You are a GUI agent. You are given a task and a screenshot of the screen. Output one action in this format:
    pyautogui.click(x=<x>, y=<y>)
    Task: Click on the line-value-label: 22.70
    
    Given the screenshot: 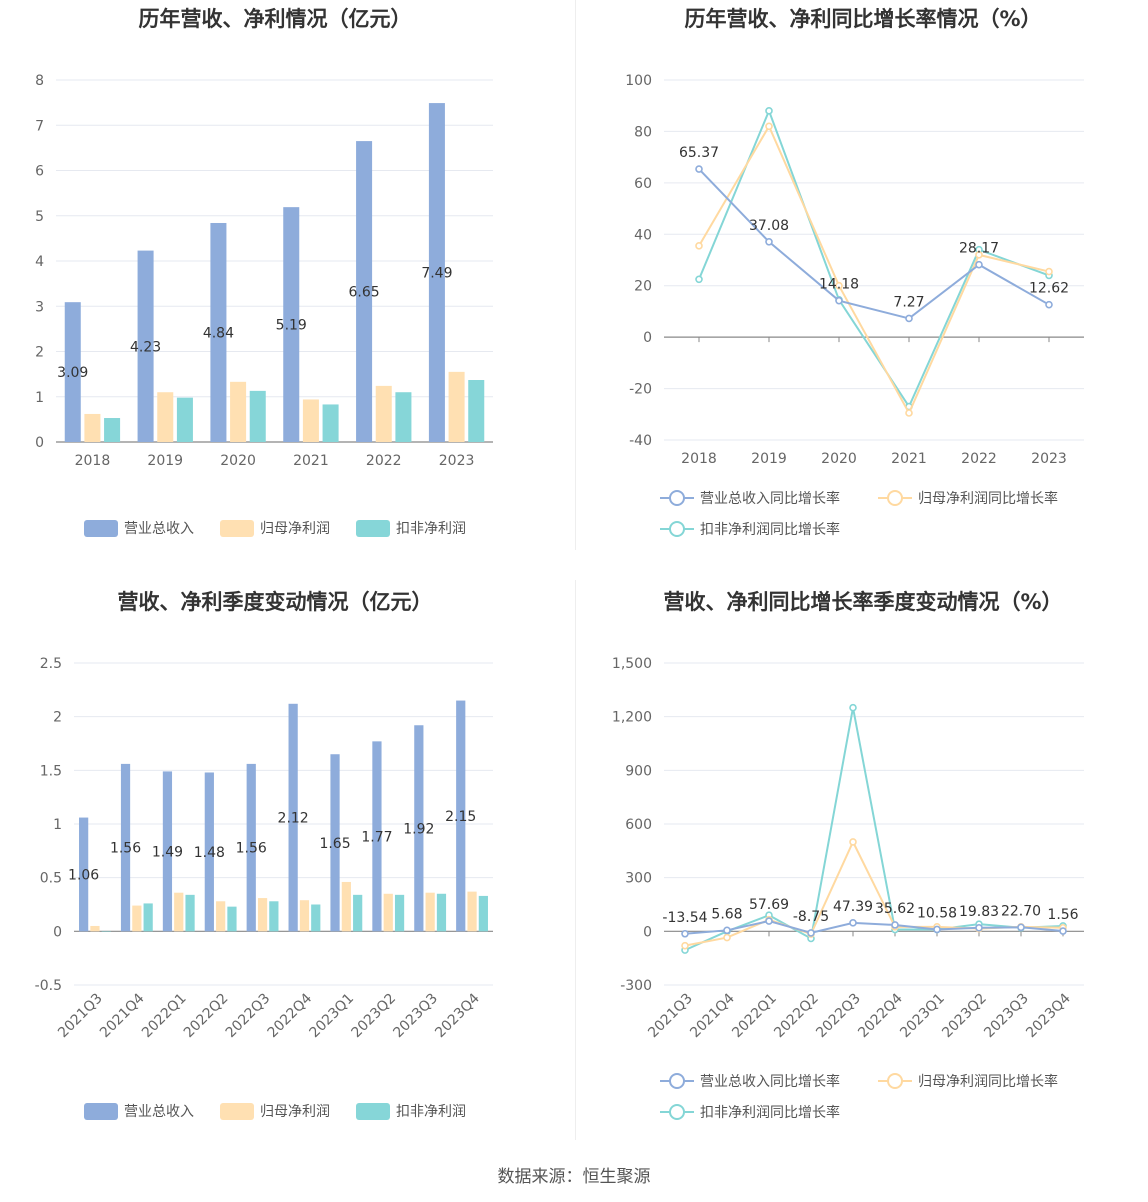 What is the action you would take?
    pyautogui.click(x=1021, y=911)
    